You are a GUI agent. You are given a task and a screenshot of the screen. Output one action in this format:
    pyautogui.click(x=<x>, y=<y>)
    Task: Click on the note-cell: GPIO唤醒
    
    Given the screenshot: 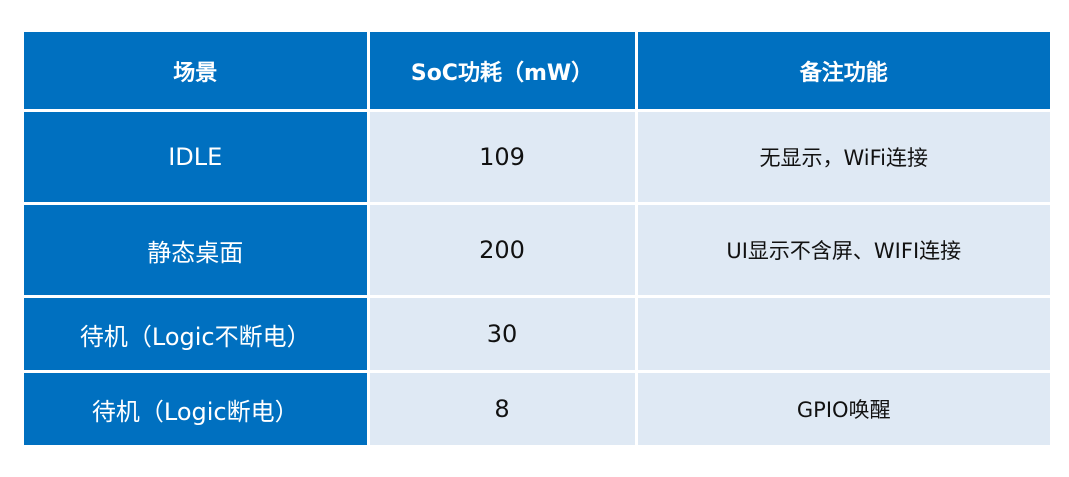 What is the action you would take?
    pyautogui.click(x=842, y=407)
    